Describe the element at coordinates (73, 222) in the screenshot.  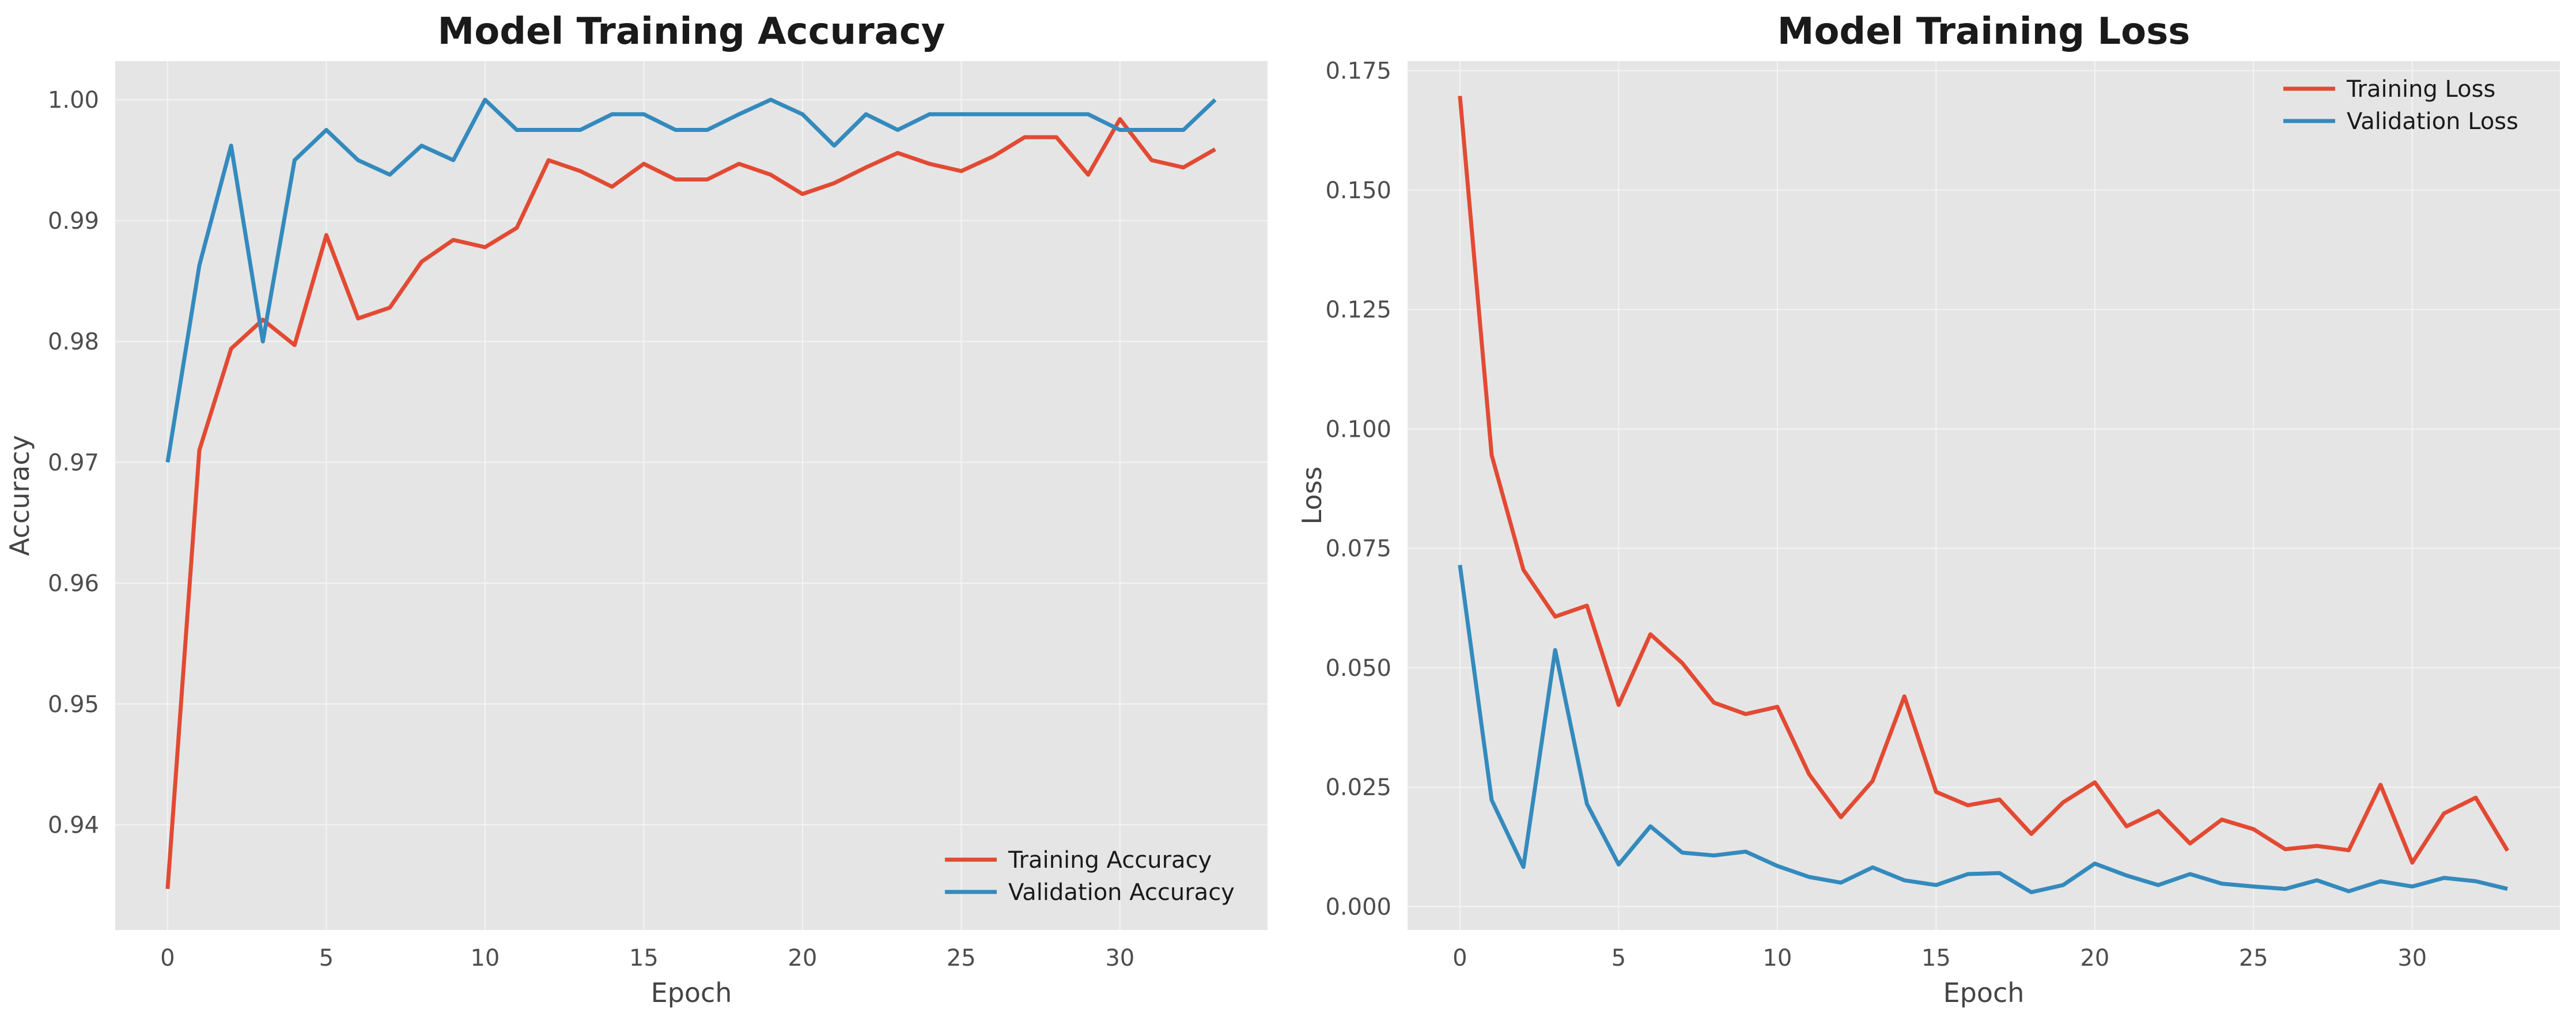
I see `accuracy-y-tick-label: 0.99` at that location.